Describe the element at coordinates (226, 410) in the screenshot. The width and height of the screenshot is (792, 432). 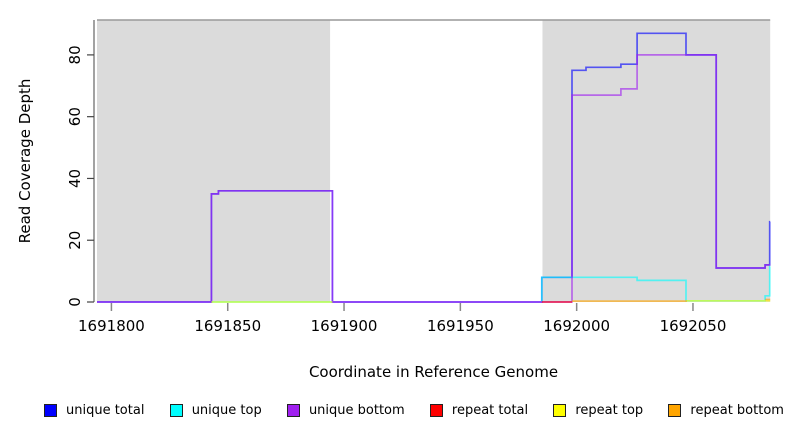
I see `legend-label: unique top` at that location.